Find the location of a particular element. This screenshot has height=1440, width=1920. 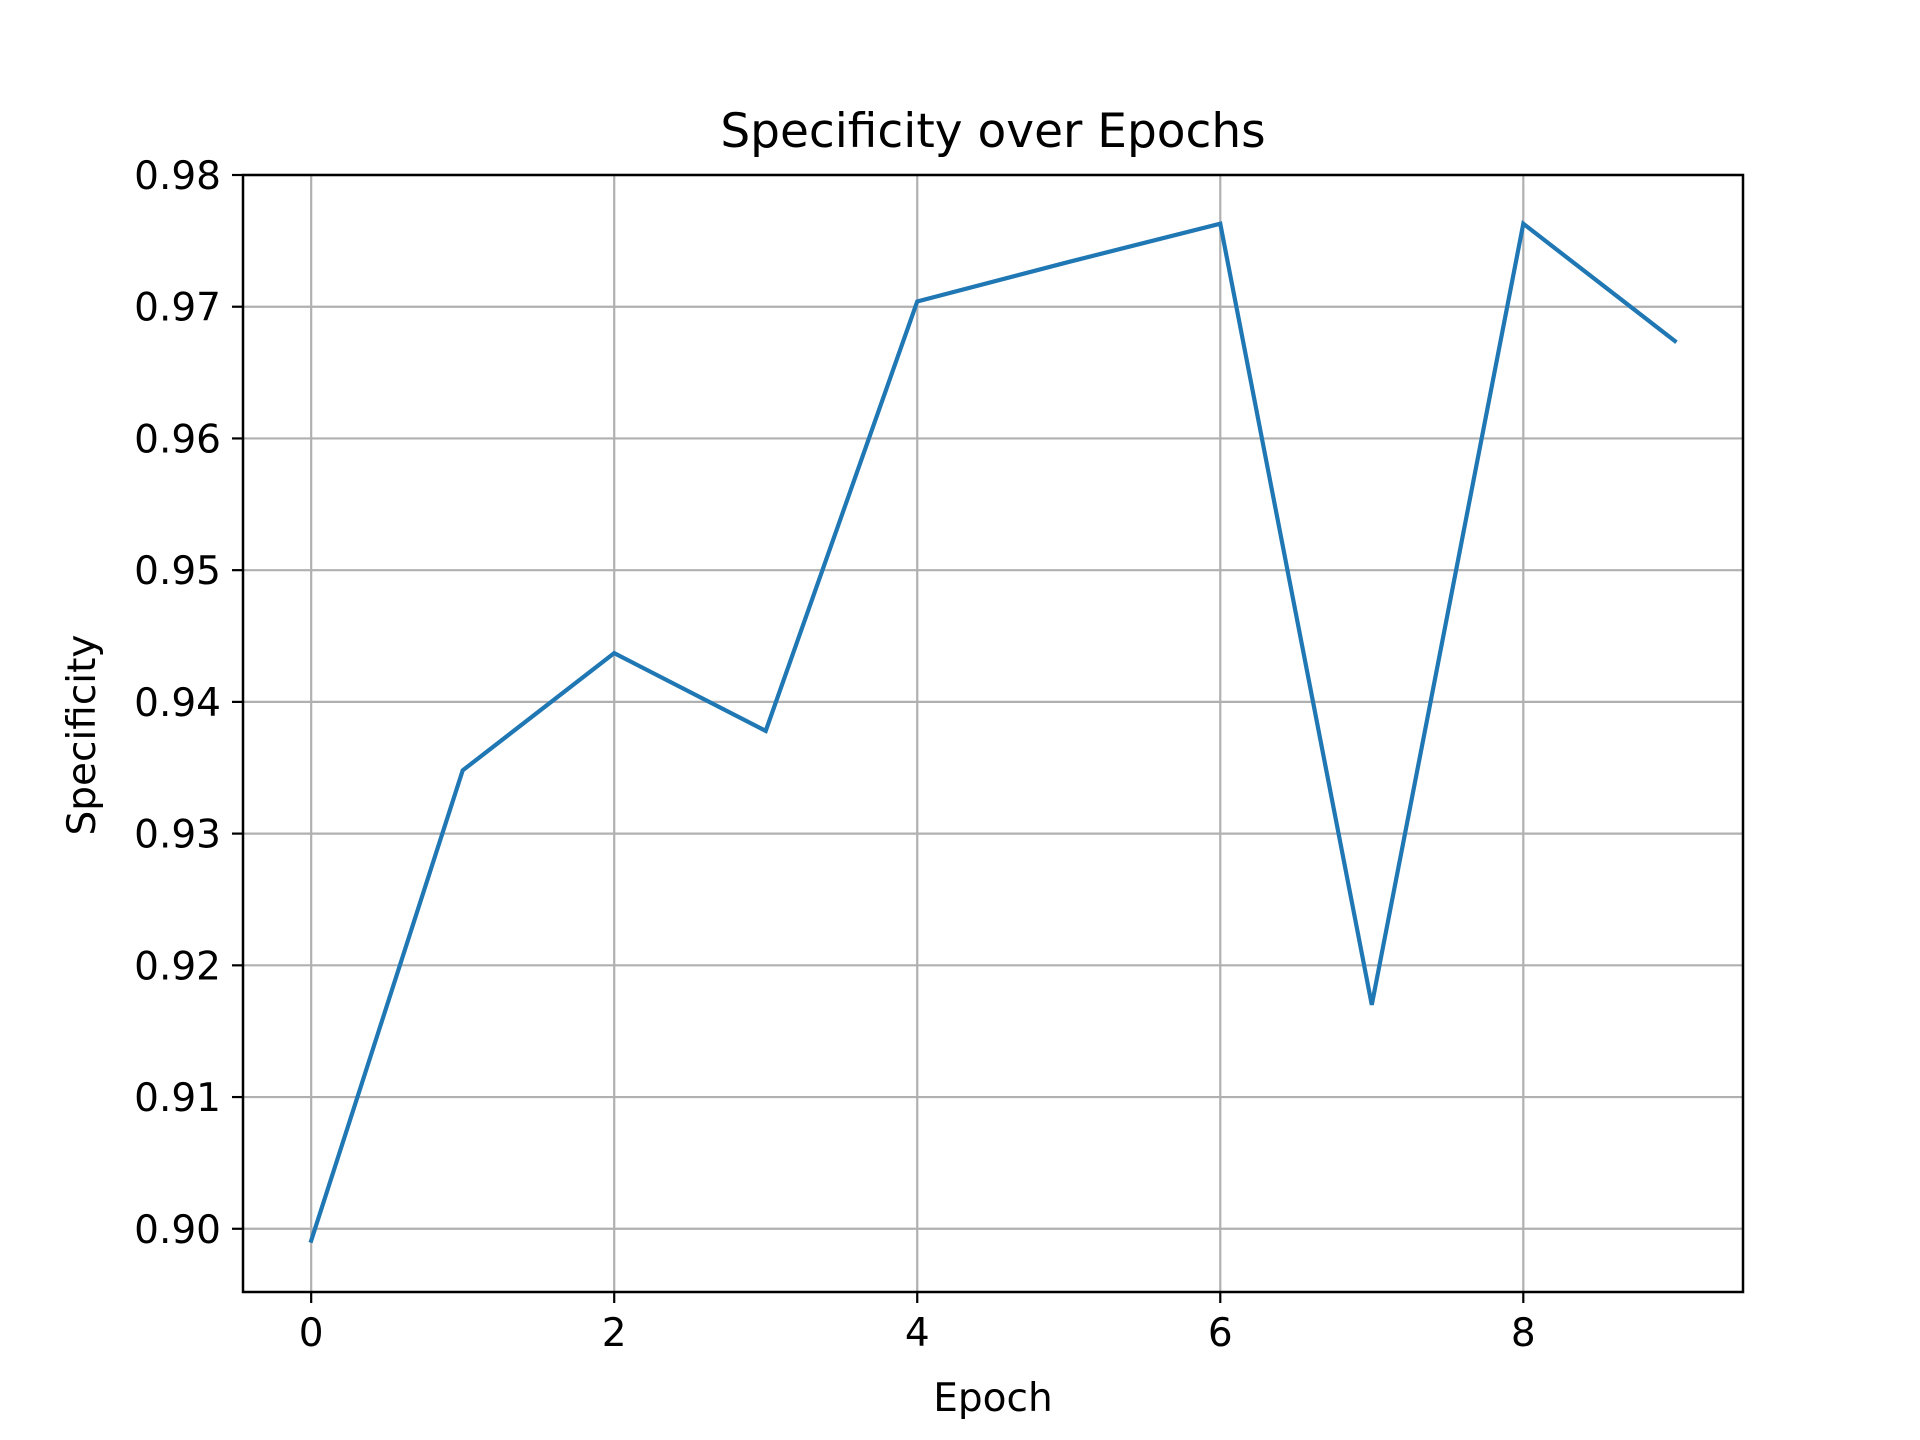

y-tick-label: 0.98 is located at coordinates (177, 176).